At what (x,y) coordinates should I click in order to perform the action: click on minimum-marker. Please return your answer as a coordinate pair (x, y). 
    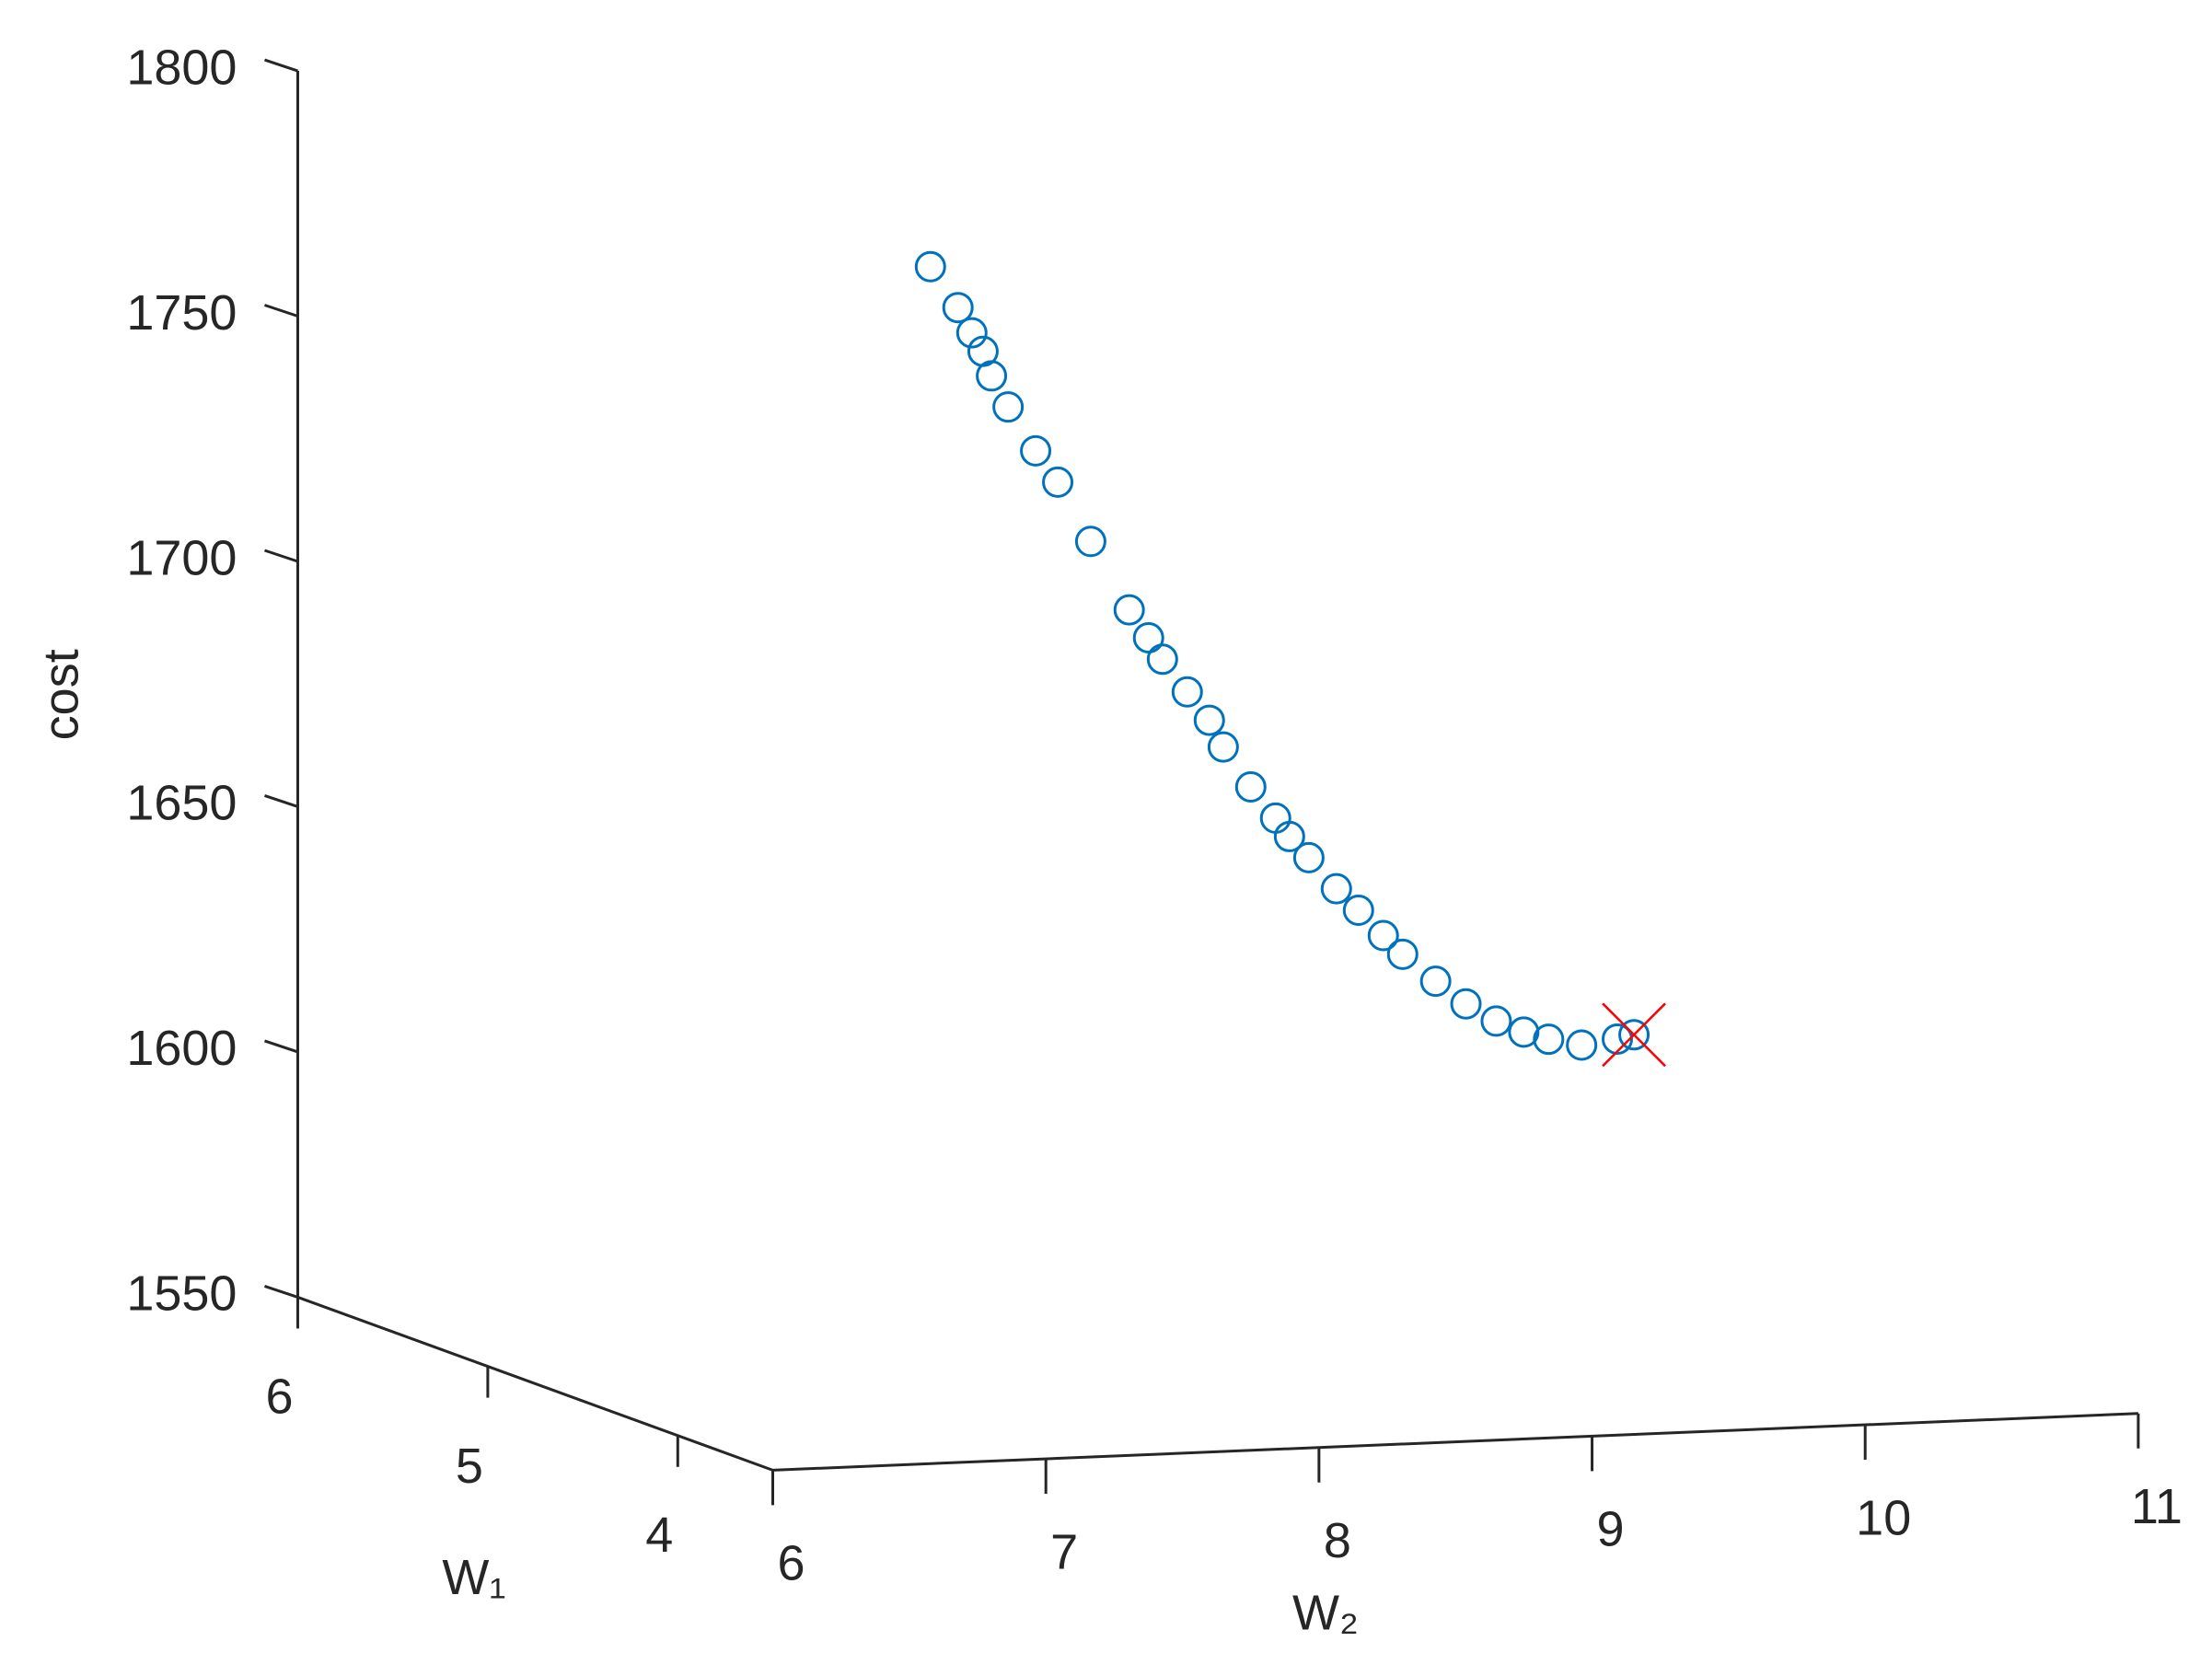
    Looking at the image, I should click on (1634, 1035).